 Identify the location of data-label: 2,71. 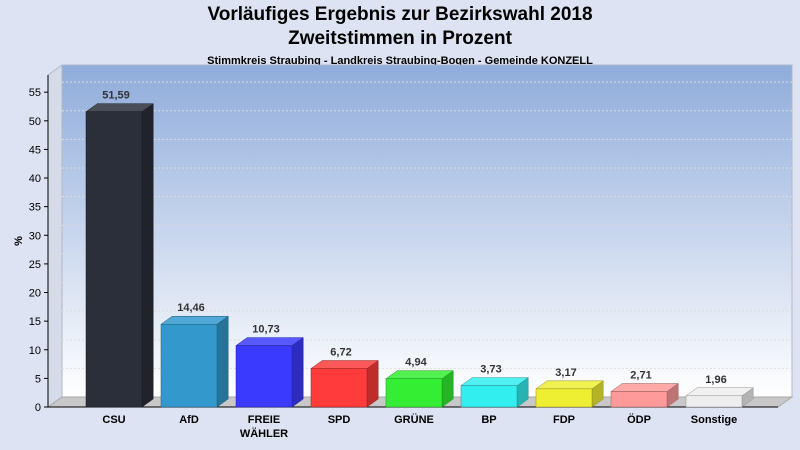
(640, 375).